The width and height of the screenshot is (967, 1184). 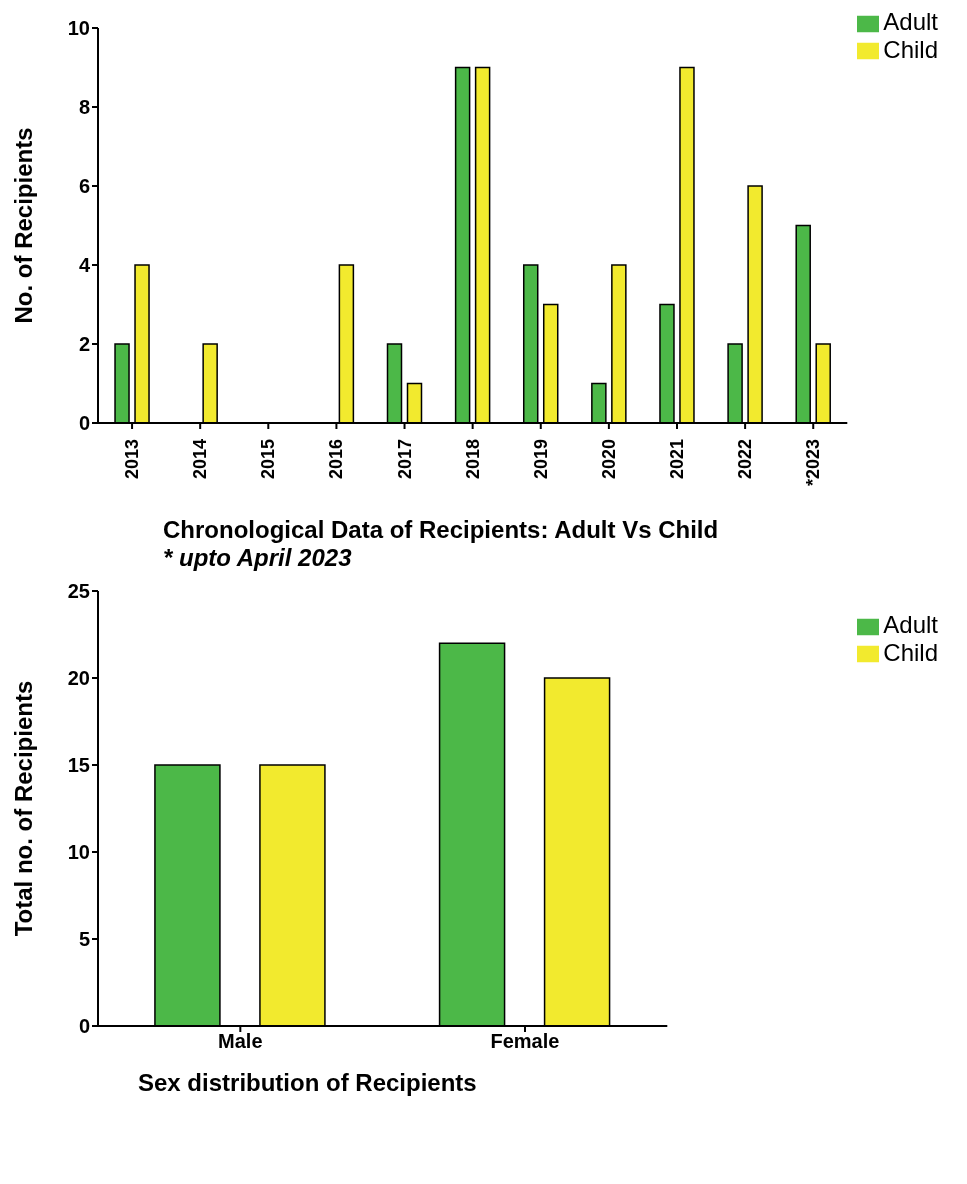 What do you see at coordinates (78, 678) in the screenshot?
I see `y-tick-label: 20` at bounding box center [78, 678].